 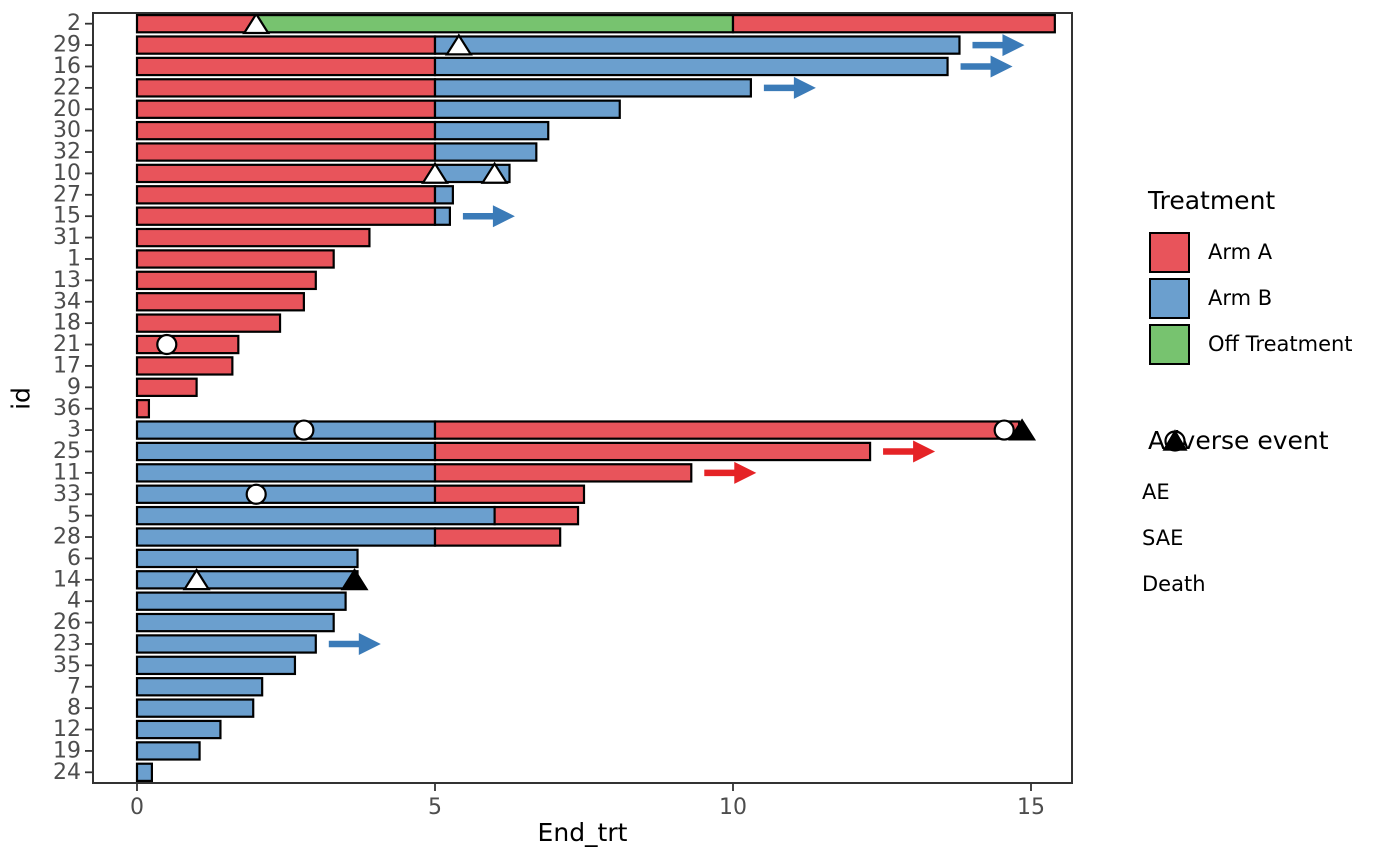 I want to click on y-tick-label: 10, so click(x=67, y=173).